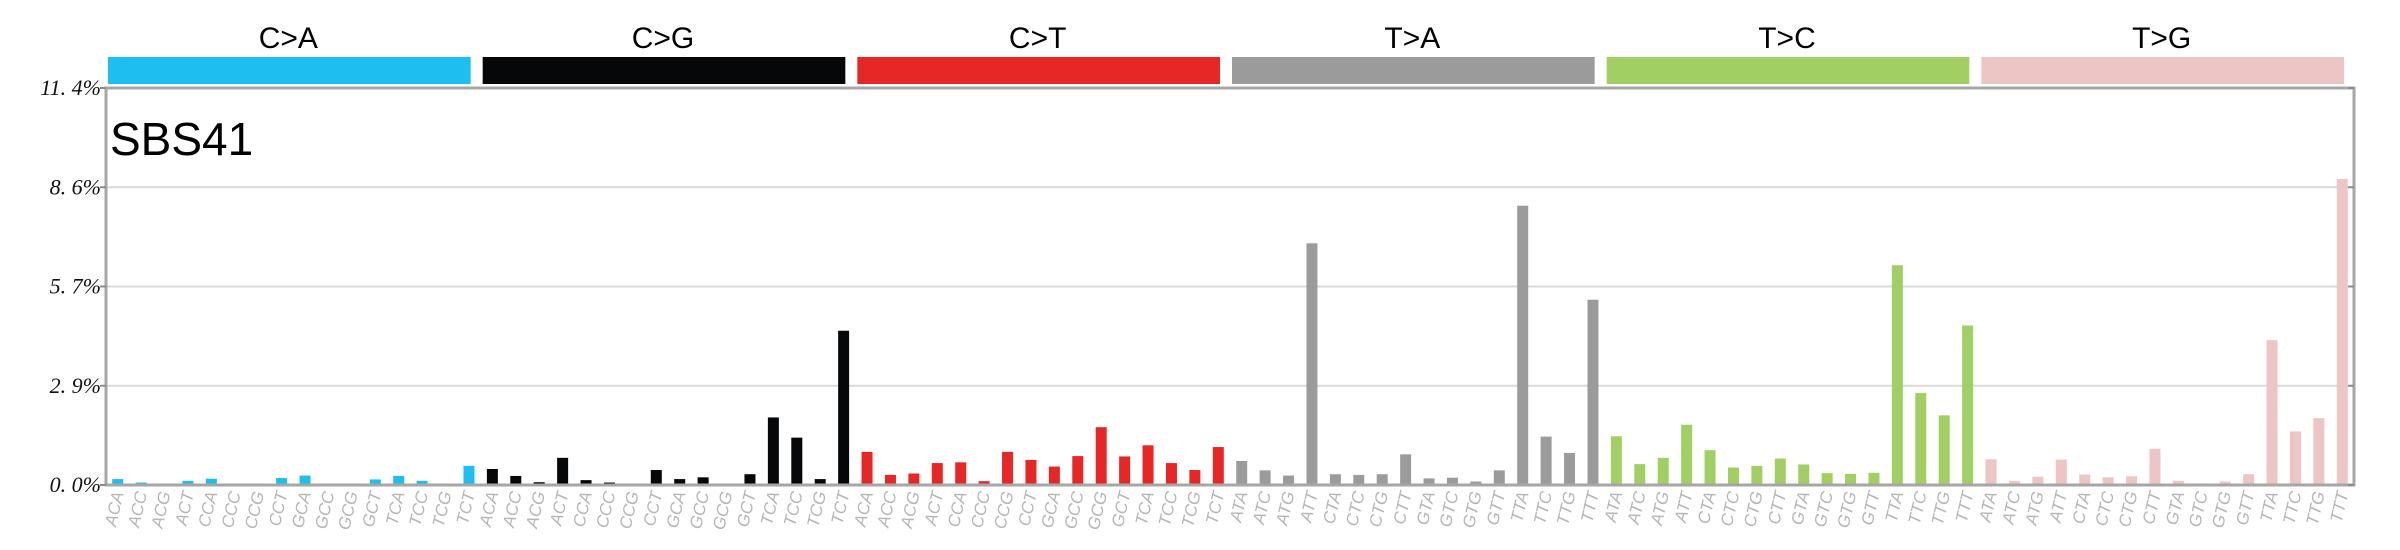  Describe the element at coordinates (282, 481) in the screenshot. I see `bar-ctoa-cct` at that location.